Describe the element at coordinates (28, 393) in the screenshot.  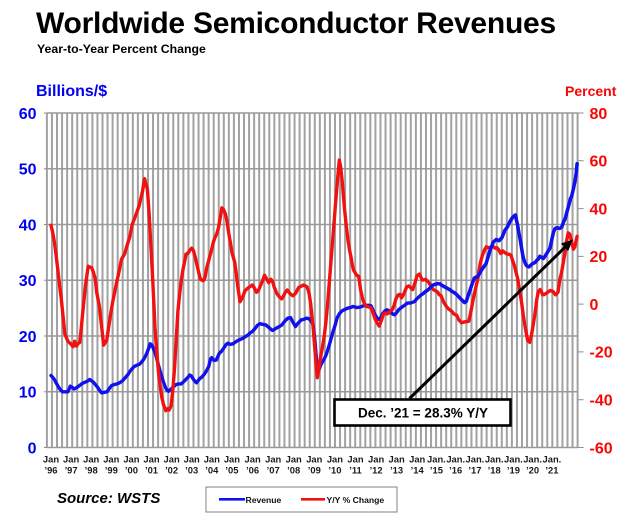
I see `svg-text: 10` at that location.